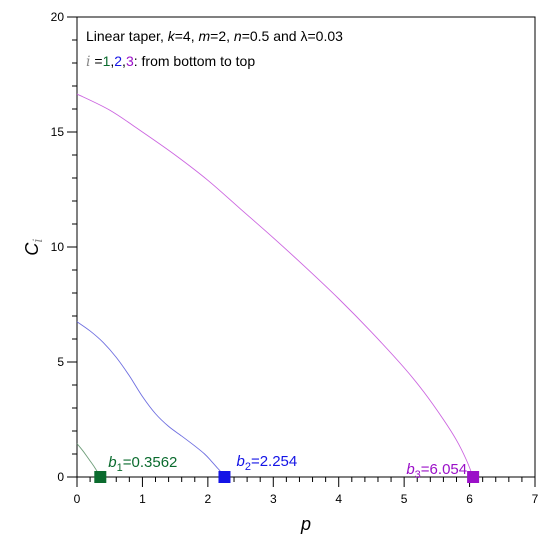 This screenshot has width=550, height=549. I want to click on series-1-root-marker, so click(100, 477).